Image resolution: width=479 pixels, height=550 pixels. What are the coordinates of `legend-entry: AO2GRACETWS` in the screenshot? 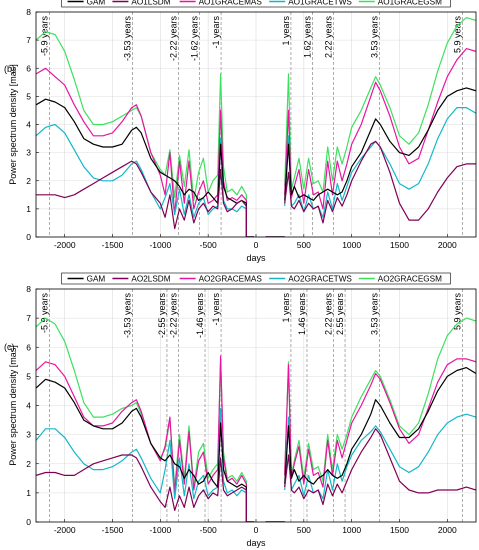 It's located at (320, 279).